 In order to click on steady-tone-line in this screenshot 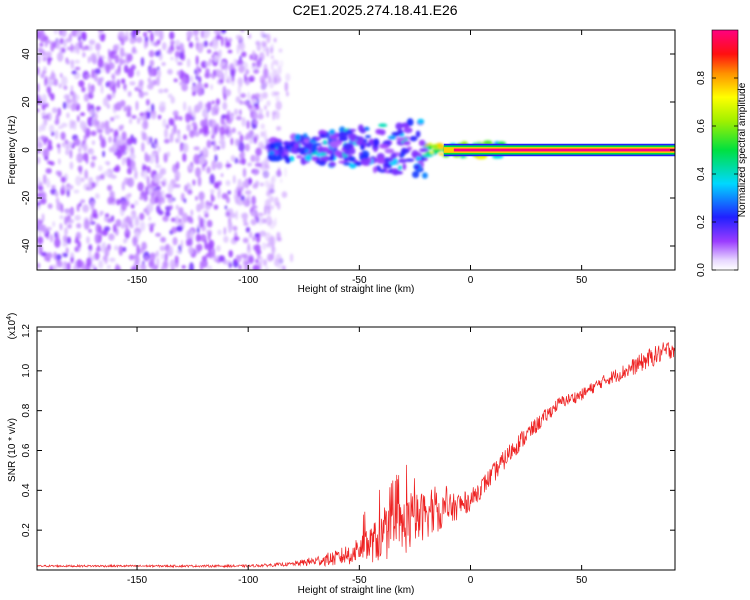, I will do `click(559, 150)`.